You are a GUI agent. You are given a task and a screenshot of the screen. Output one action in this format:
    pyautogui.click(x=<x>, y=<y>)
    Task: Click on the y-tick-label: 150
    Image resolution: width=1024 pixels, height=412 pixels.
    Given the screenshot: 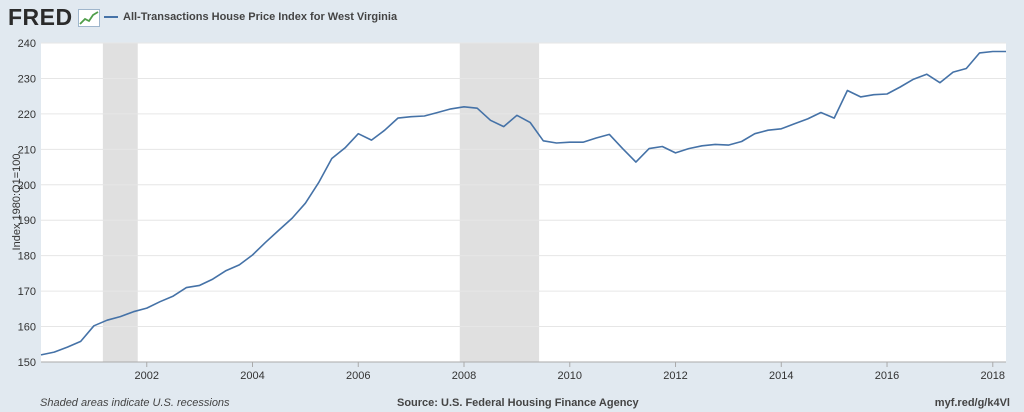 What is the action you would take?
    pyautogui.click(x=27, y=363)
    